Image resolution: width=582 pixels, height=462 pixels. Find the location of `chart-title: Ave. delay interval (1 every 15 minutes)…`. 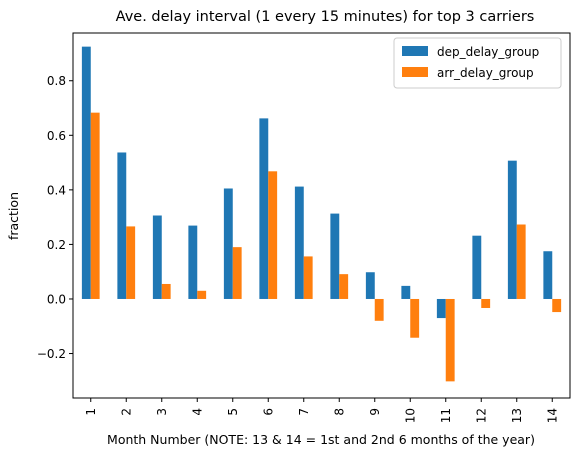

chart-title: Ave. delay interval (1 every 15 minutes)… is located at coordinates (325, 17).